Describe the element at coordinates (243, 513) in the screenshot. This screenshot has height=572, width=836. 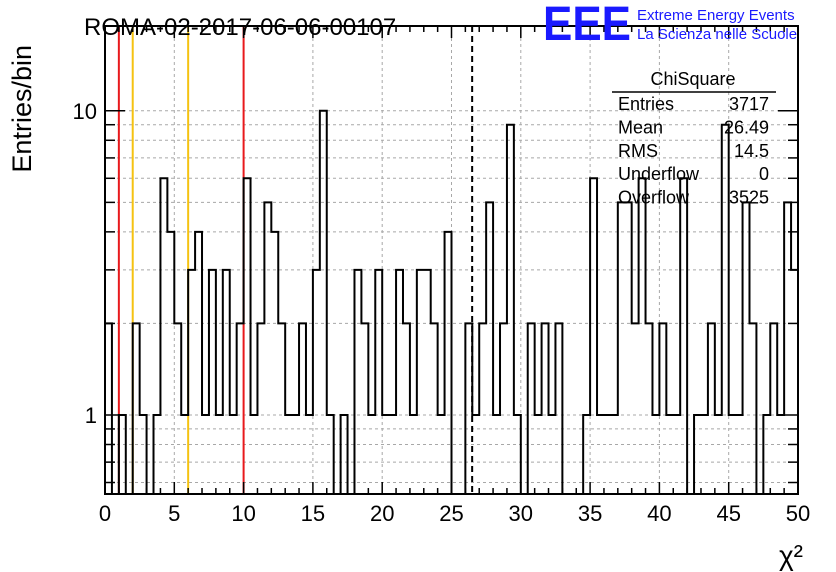
I see `x-tick-label: 10` at that location.